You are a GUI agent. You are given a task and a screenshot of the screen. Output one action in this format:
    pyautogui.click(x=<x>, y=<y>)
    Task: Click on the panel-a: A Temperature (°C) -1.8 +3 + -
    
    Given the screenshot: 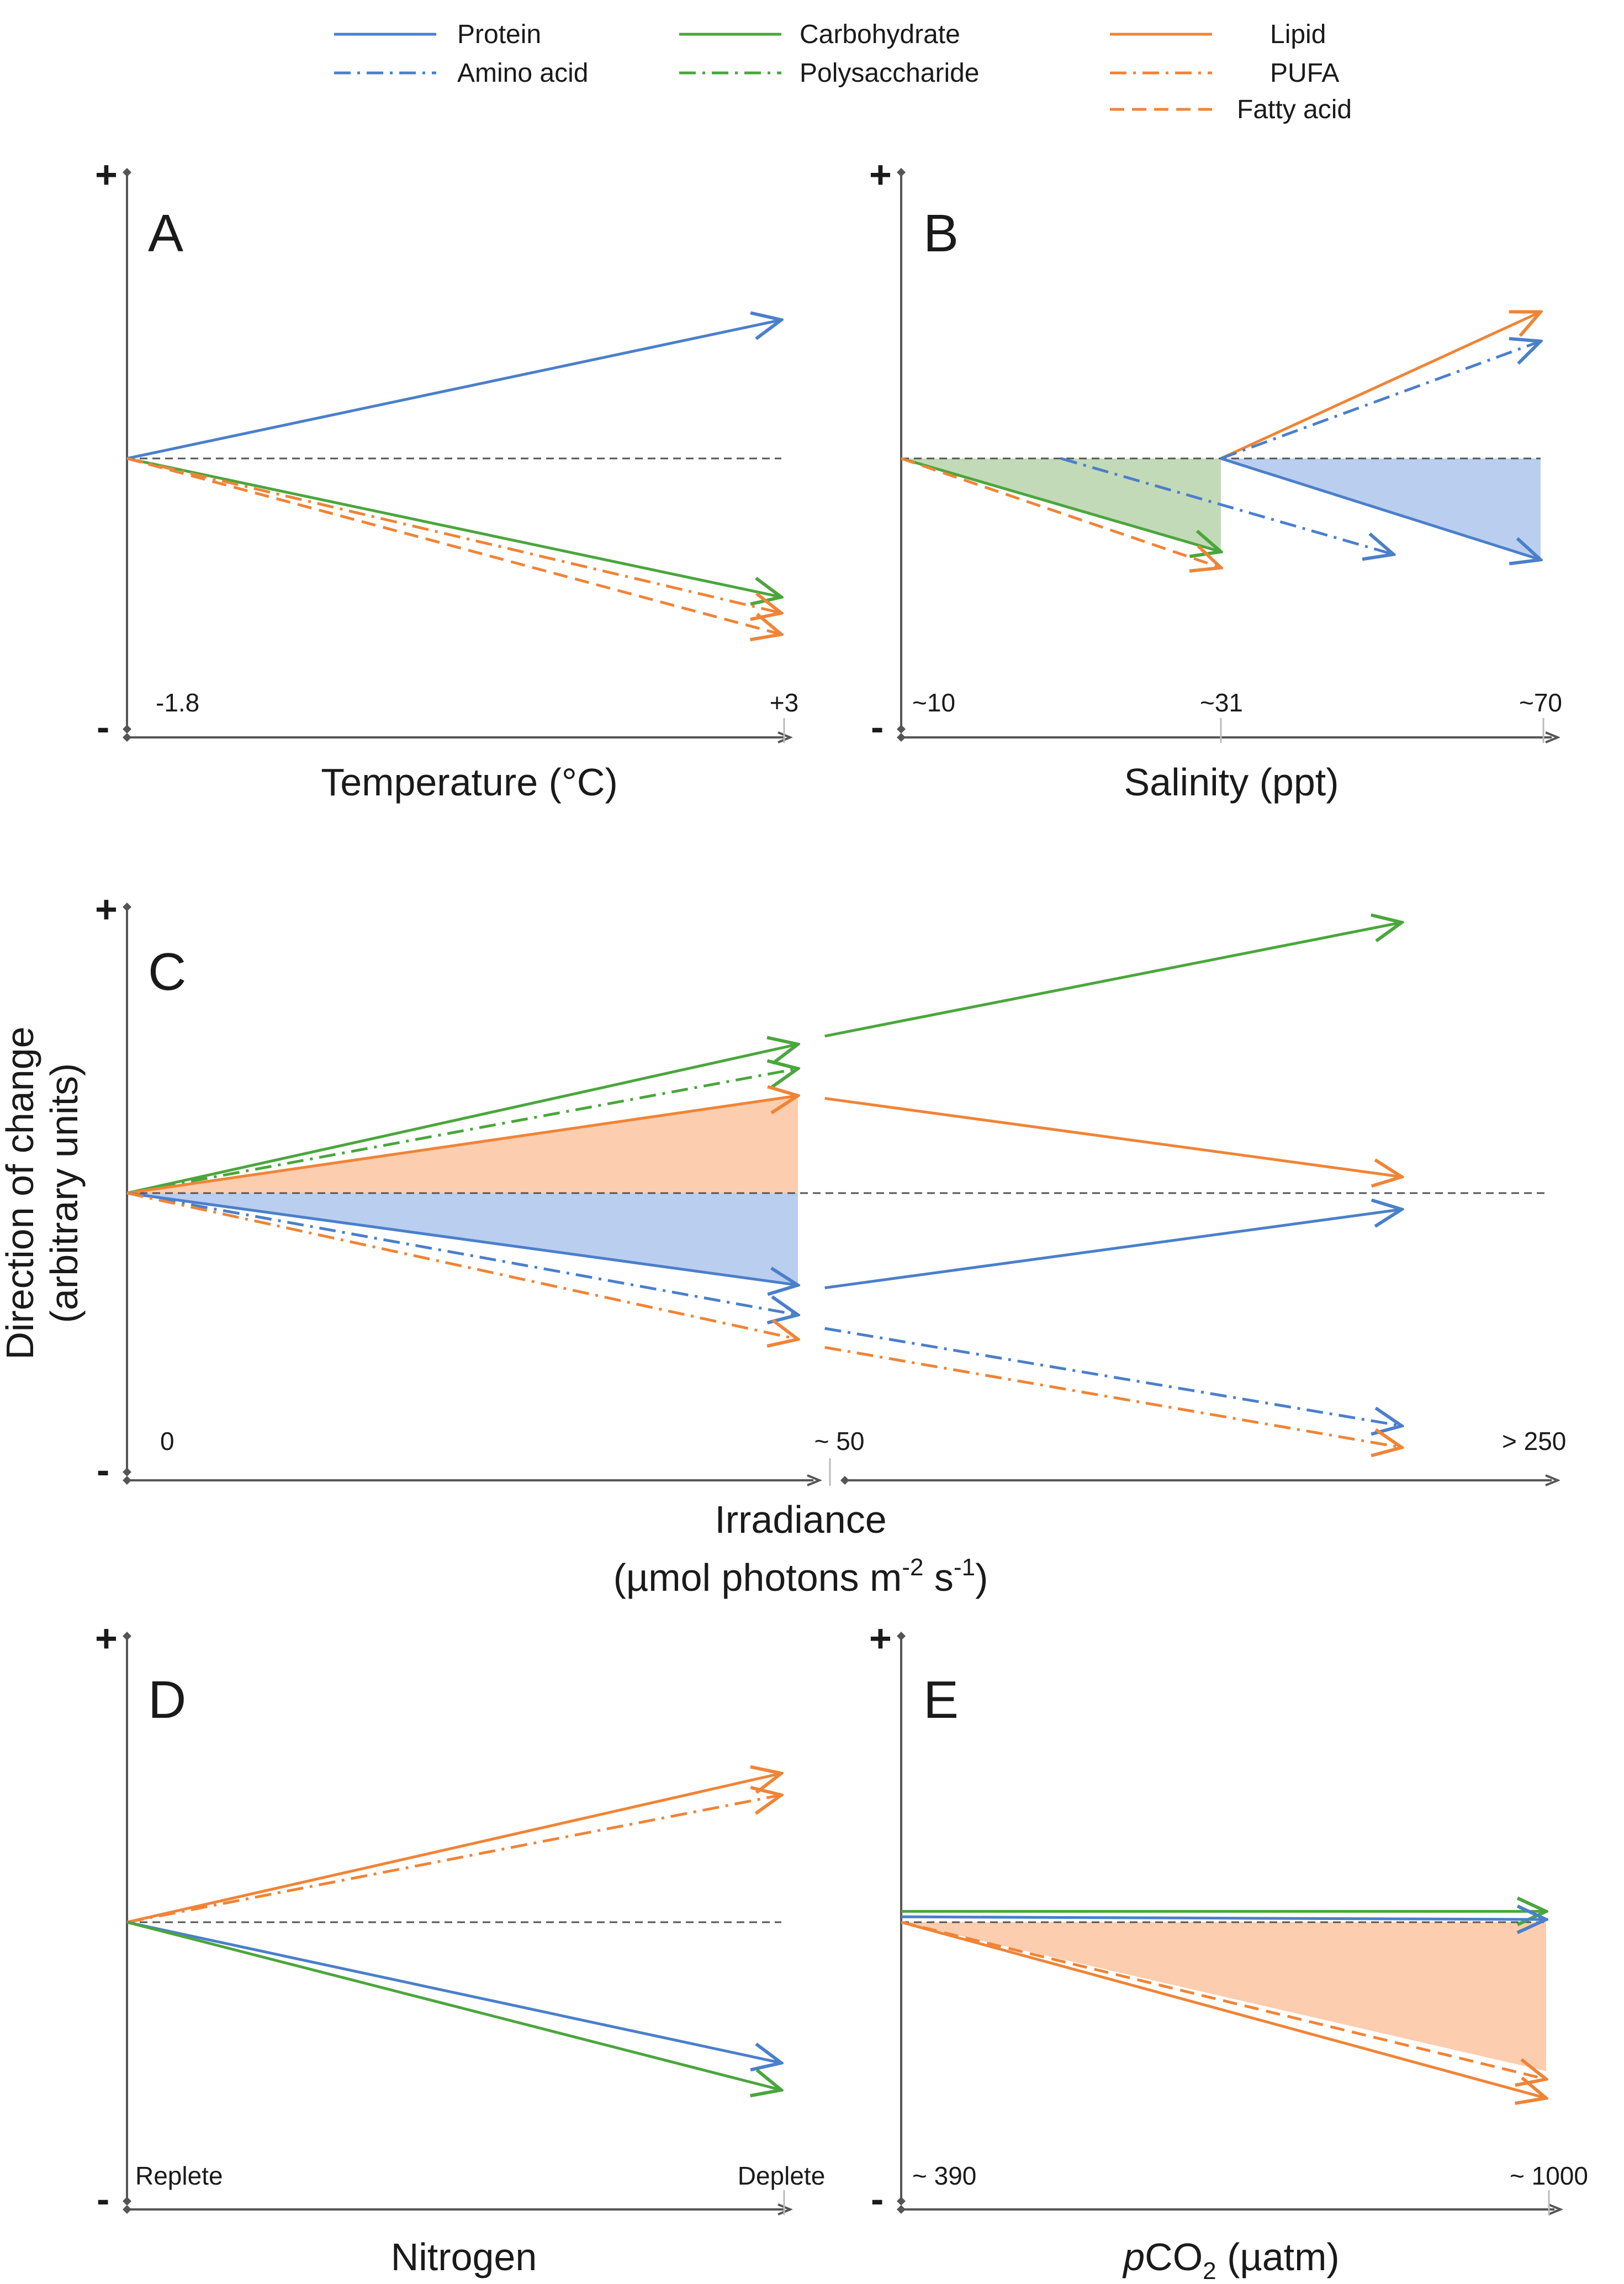 What is the action you would take?
    pyautogui.click(x=446, y=479)
    